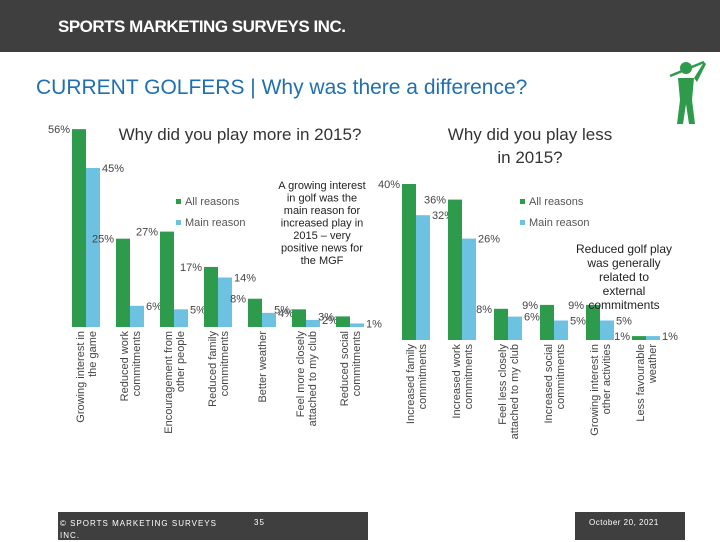 The width and height of the screenshot is (720, 542). I want to click on footer-bar: © SPORTS MARKETING SURVEYS INC. 35, so click(213, 526).